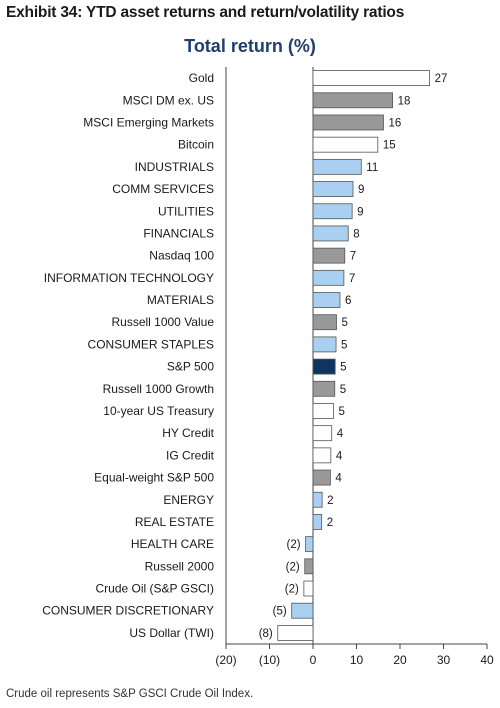  What do you see at coordinates (172, 544) in the screenshot?
I see `category-label: HEALTH CARE` at bounding box center [172, 544].